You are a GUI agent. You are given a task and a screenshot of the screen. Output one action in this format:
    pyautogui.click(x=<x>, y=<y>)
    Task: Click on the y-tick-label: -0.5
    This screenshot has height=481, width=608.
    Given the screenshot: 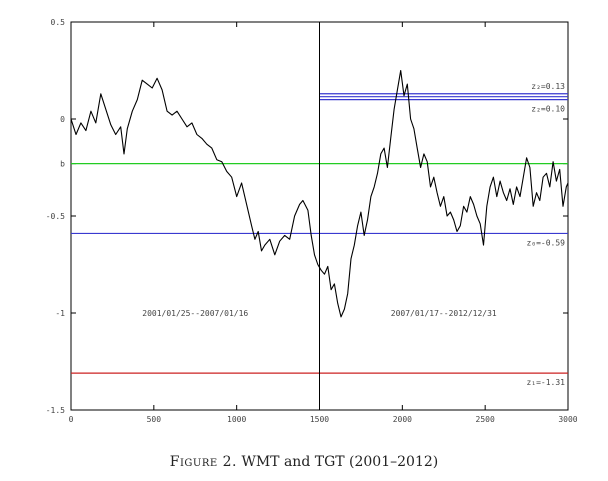 What is the action you would take?
    pyautogui.click(x=55, y=216)
    